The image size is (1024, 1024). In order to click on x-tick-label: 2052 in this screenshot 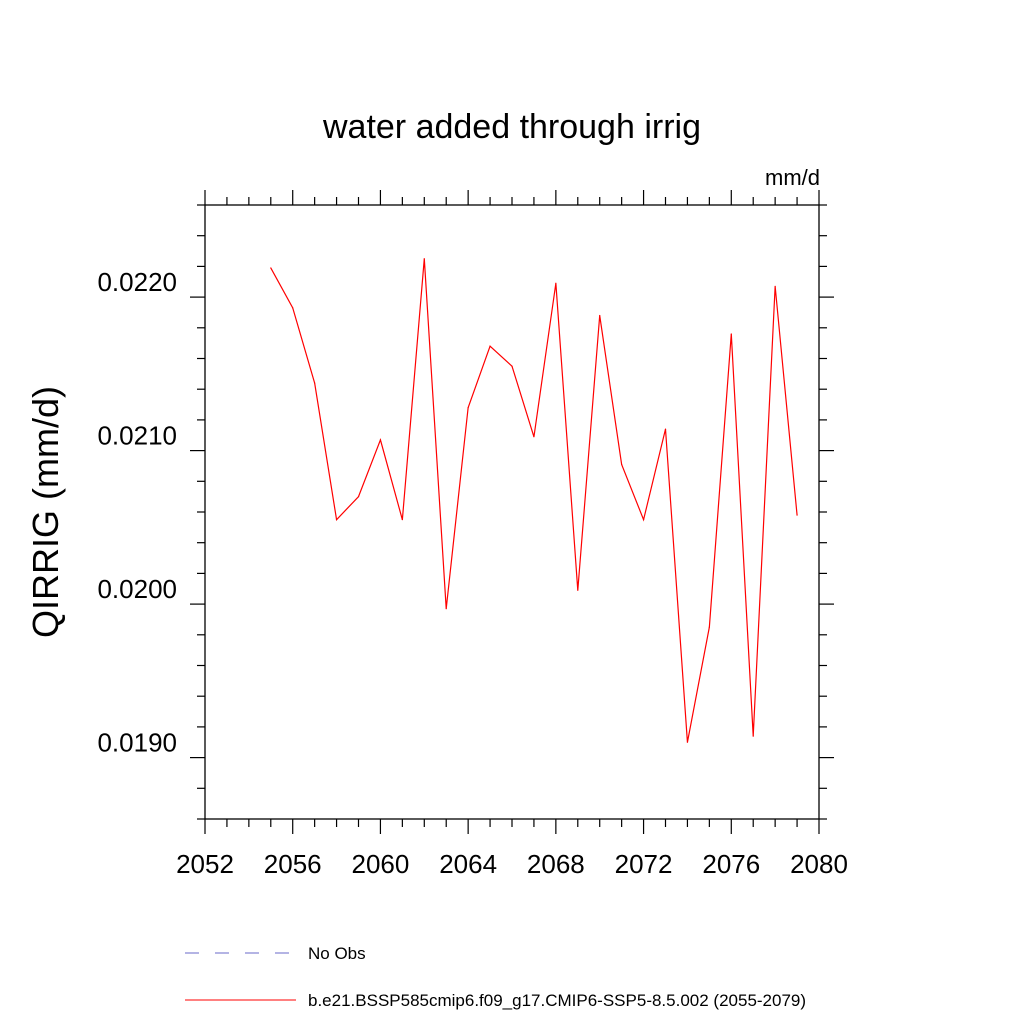, I will do `click(205, 864)`.